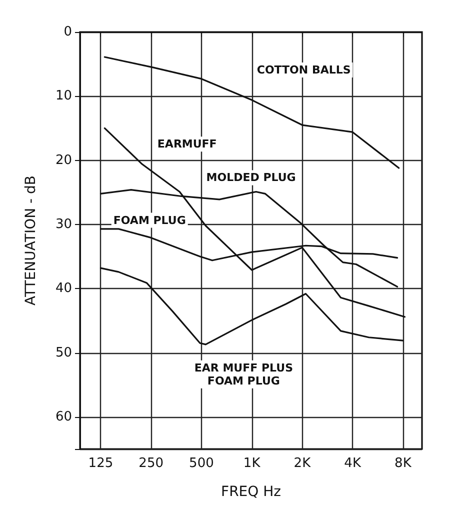  Describe the element at coordinates (63, 352) in the screenshot. I see `y-tick-label: 50` at that location.